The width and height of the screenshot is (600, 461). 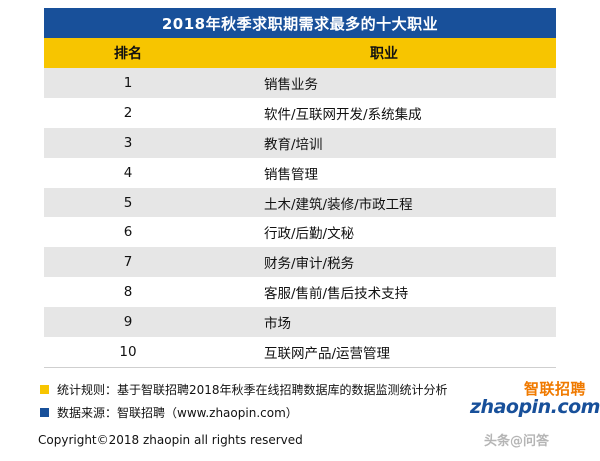 I want to click on rank-cell: 1, so click(x=128, y=82).